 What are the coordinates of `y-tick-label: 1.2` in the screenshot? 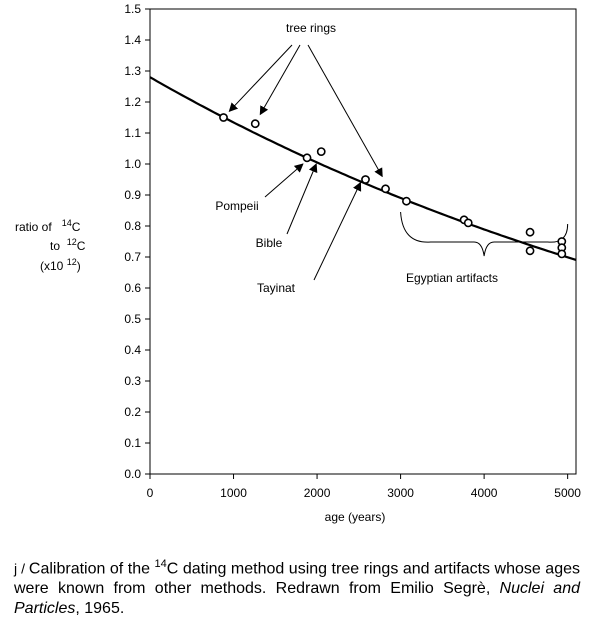 It's located at (132, 102).